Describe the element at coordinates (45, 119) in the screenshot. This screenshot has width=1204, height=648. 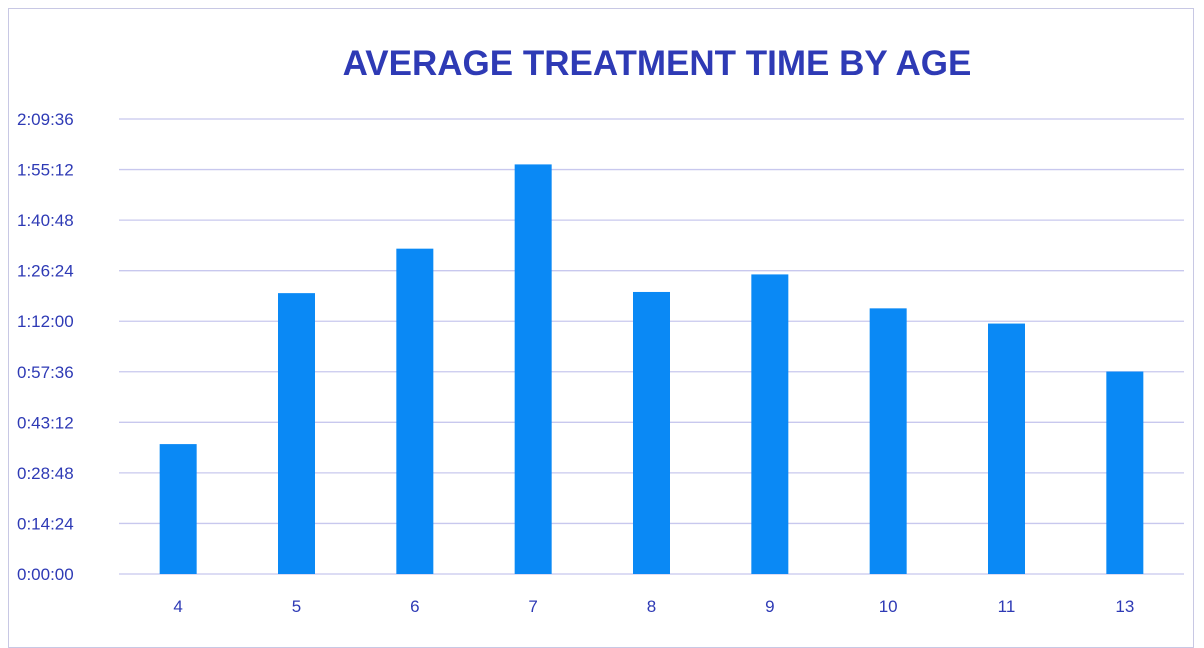
I see `y-tick-label: 2:09:36` at that location.